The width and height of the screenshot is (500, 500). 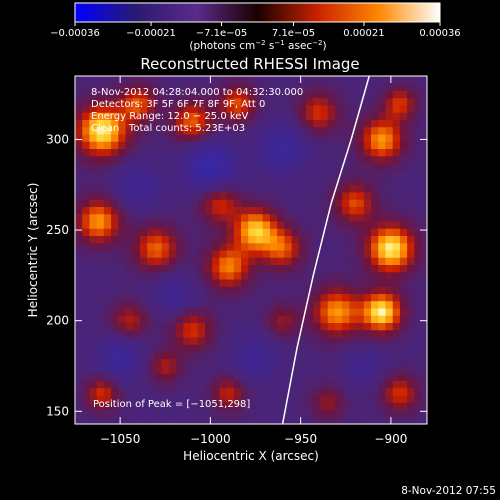 What do you see at coordinates (448, 491) in the screenshot?
I see `footer-timestamp: 8-Nov-2012 07:55` at bounding box center [448, 491].